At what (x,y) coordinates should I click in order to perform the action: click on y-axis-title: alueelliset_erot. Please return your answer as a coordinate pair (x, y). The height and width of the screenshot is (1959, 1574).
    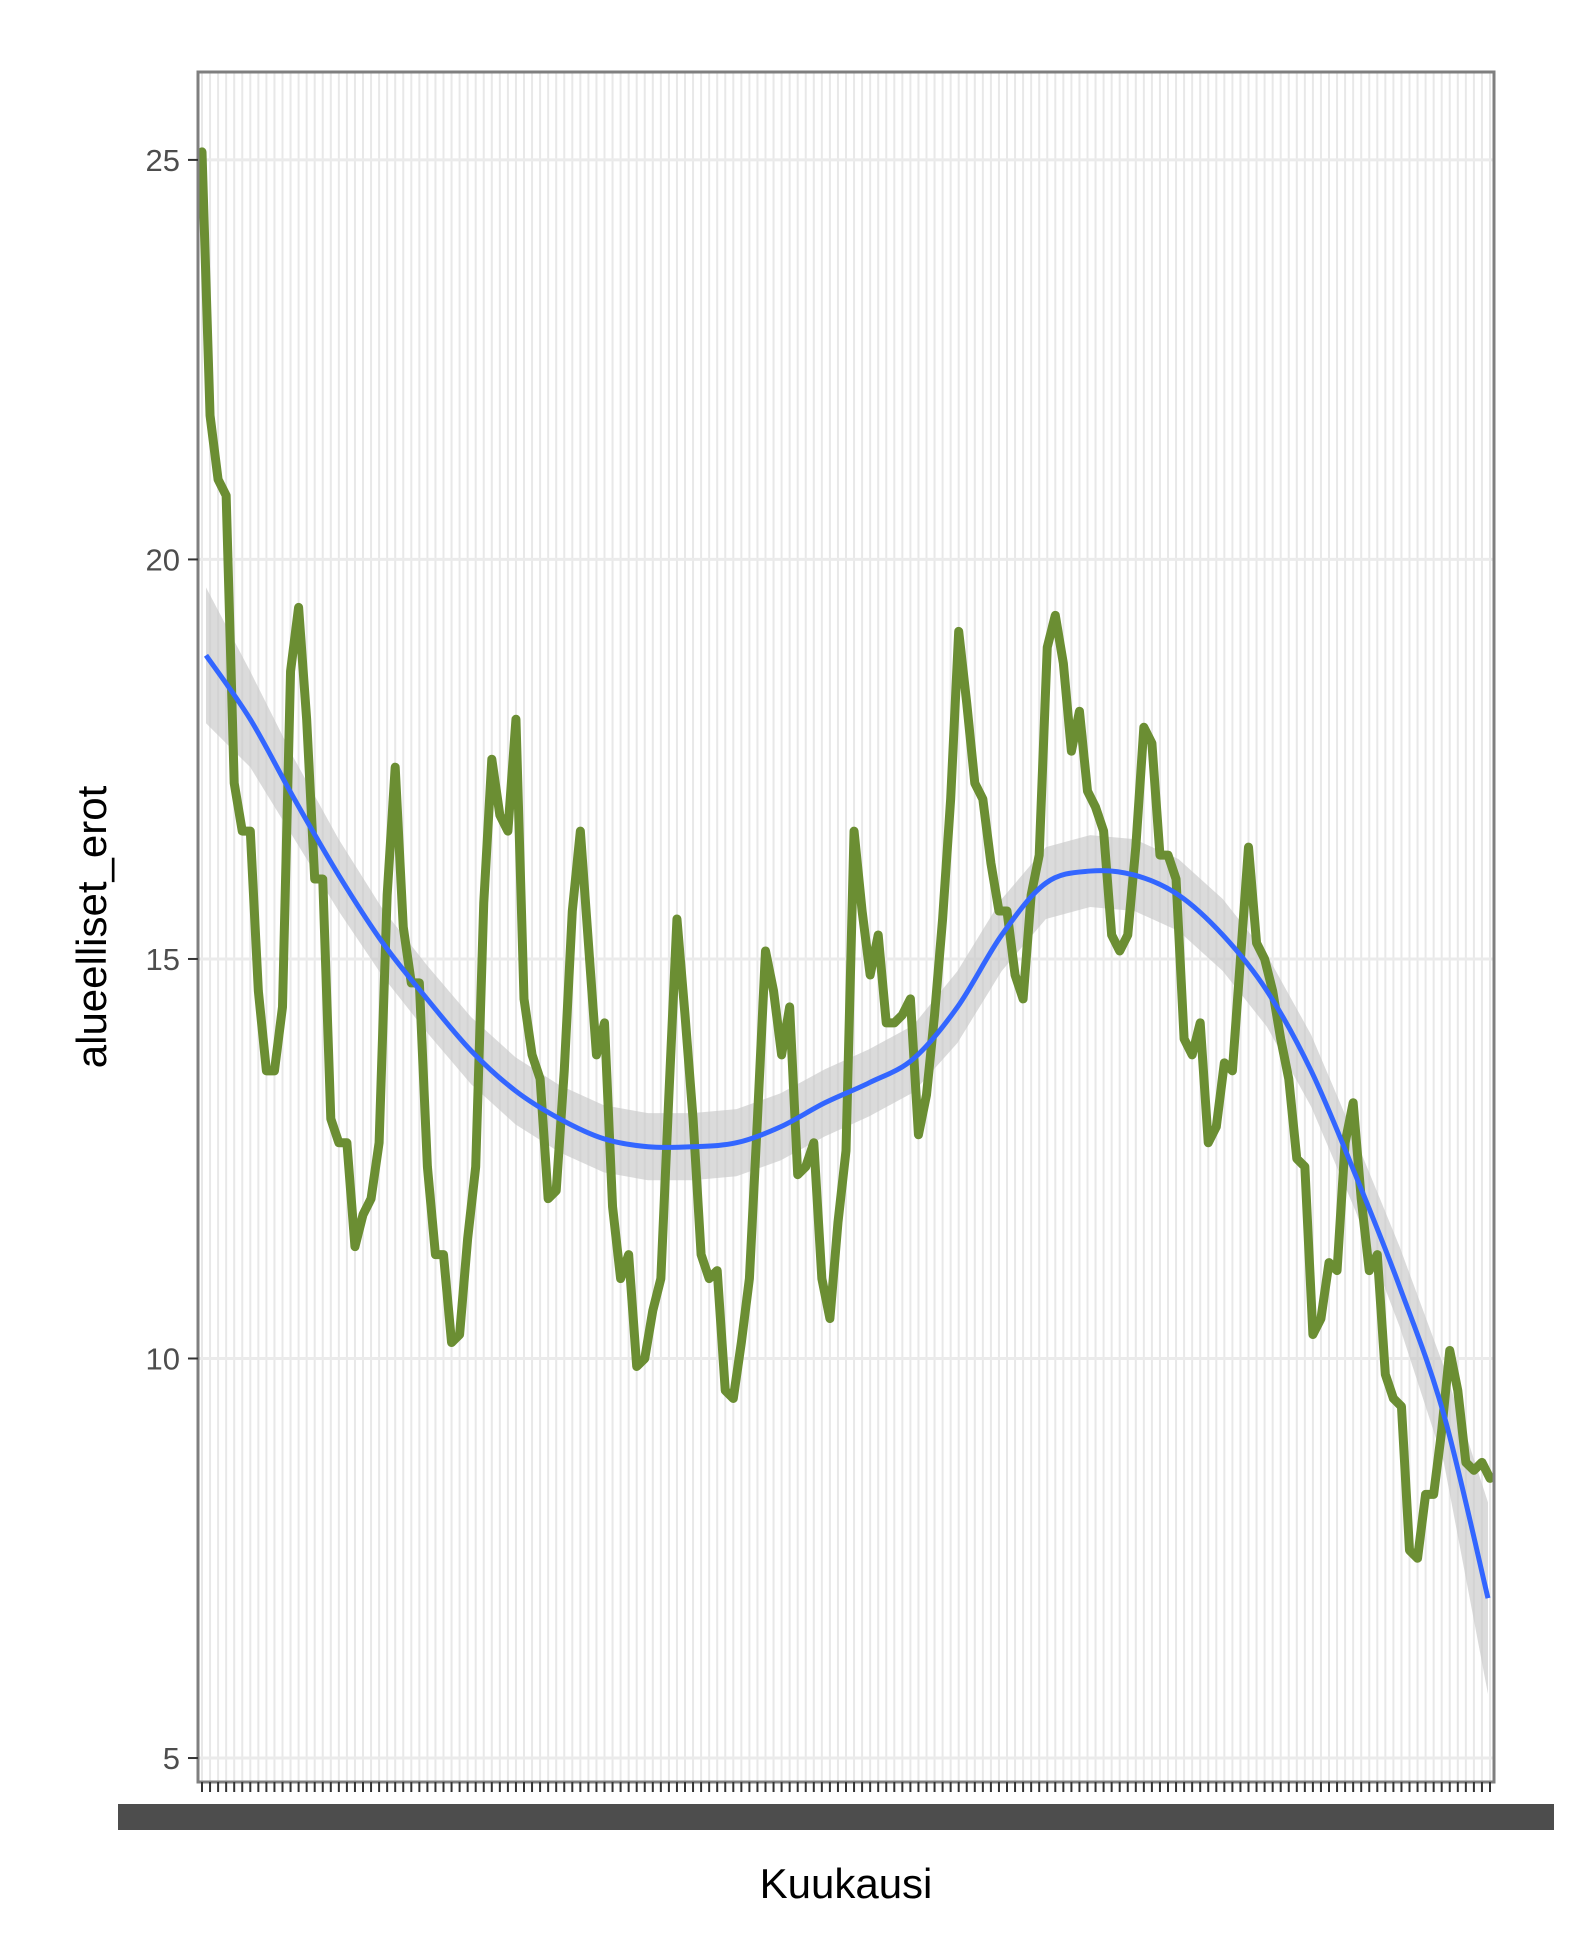
    Looking at the image, I should click on (91, 926).